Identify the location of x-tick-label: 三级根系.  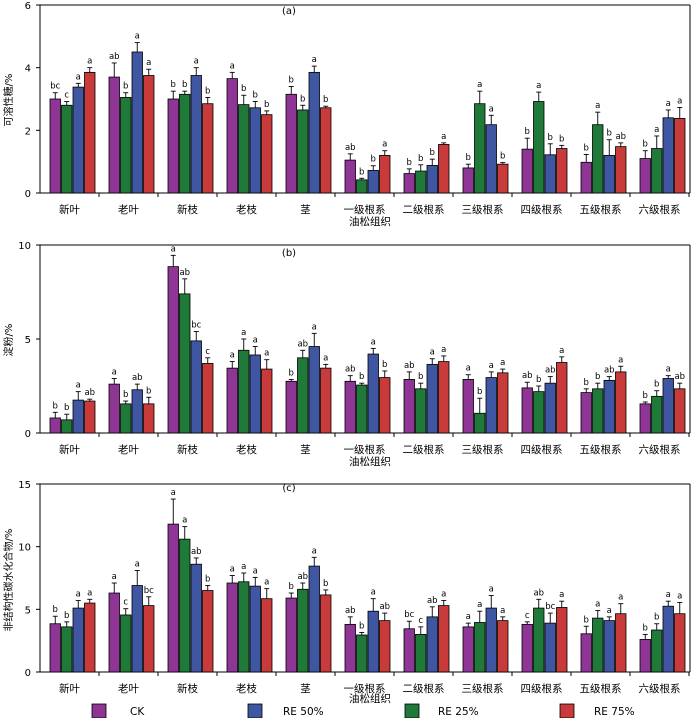
(483, 449).